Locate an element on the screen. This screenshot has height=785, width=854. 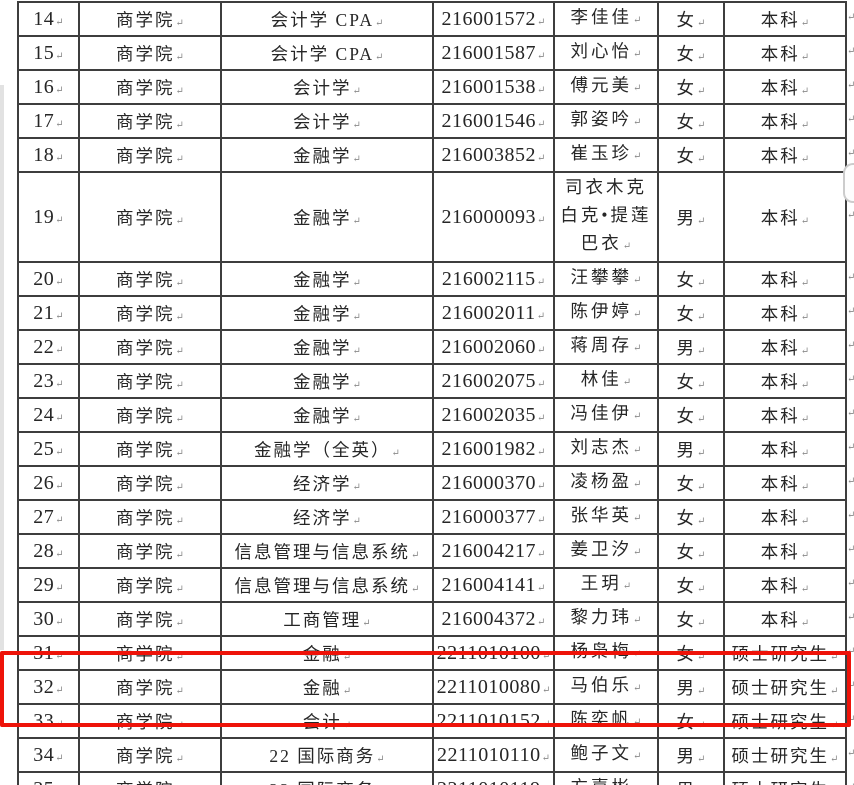
cell-major: 金融↵ is located at coordinates (327, 653).